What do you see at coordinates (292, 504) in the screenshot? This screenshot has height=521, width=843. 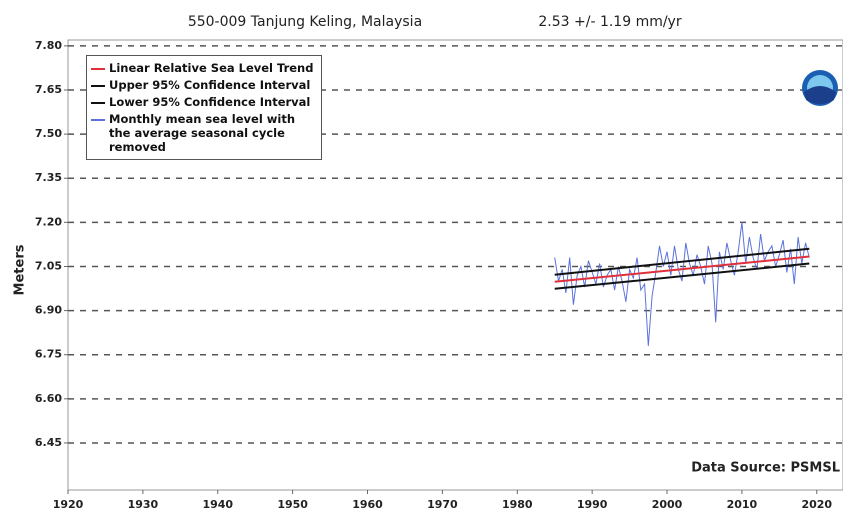 I see `x-tick-label: 1950` at bounding box center [292, 504].